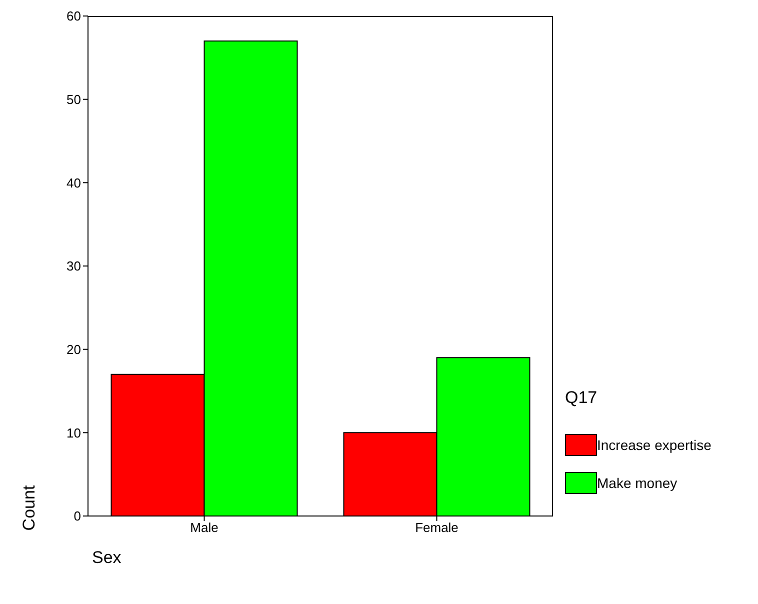 The width and height of the screenshot is (758, 604). What do you see at coordinates (637, 483) in the screenshot?
I see `legend-label: Make money` at bounding box center [637, 483].